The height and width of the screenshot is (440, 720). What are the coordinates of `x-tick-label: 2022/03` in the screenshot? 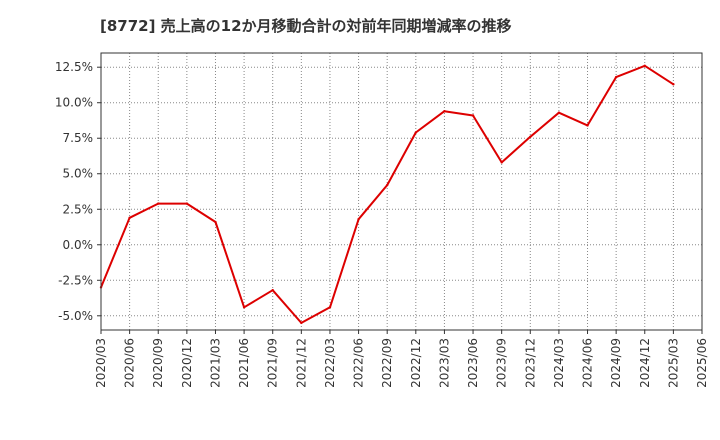 It's located at (330, 363).